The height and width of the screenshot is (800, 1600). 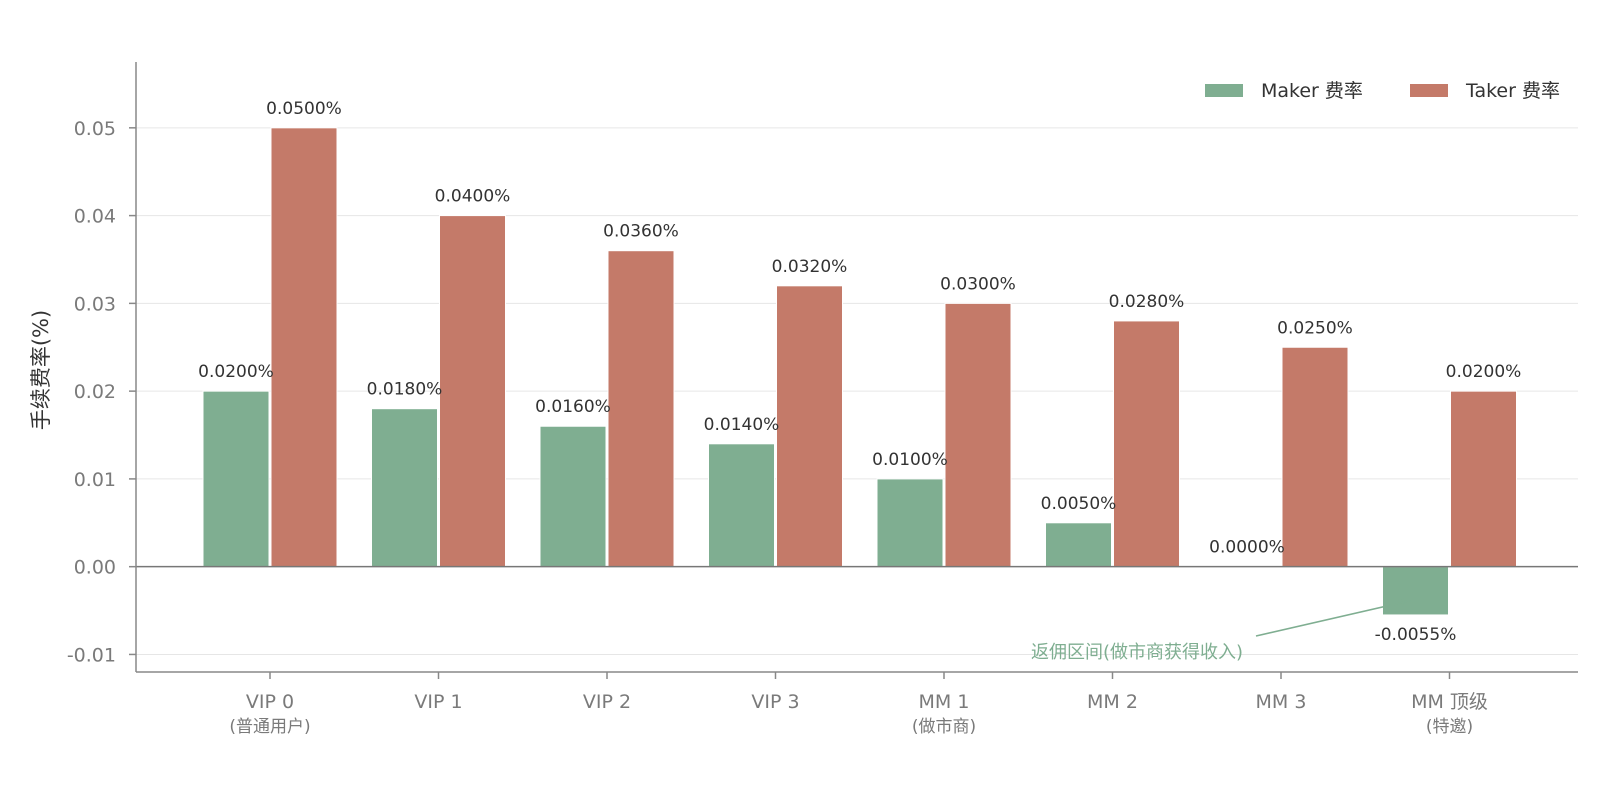 I want to click on maker-value-label-2: 0.0160%, so click(x=573, y=407).